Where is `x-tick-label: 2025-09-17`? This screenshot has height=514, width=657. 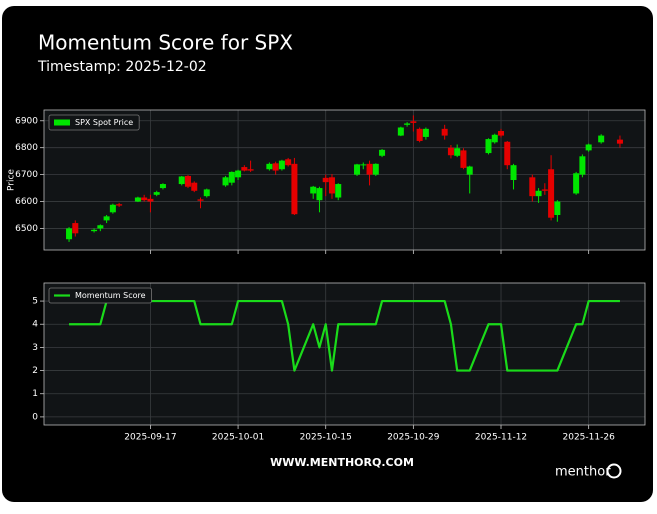
x-tick-label: 2025-09-17 is located at coordinates (150, 438).